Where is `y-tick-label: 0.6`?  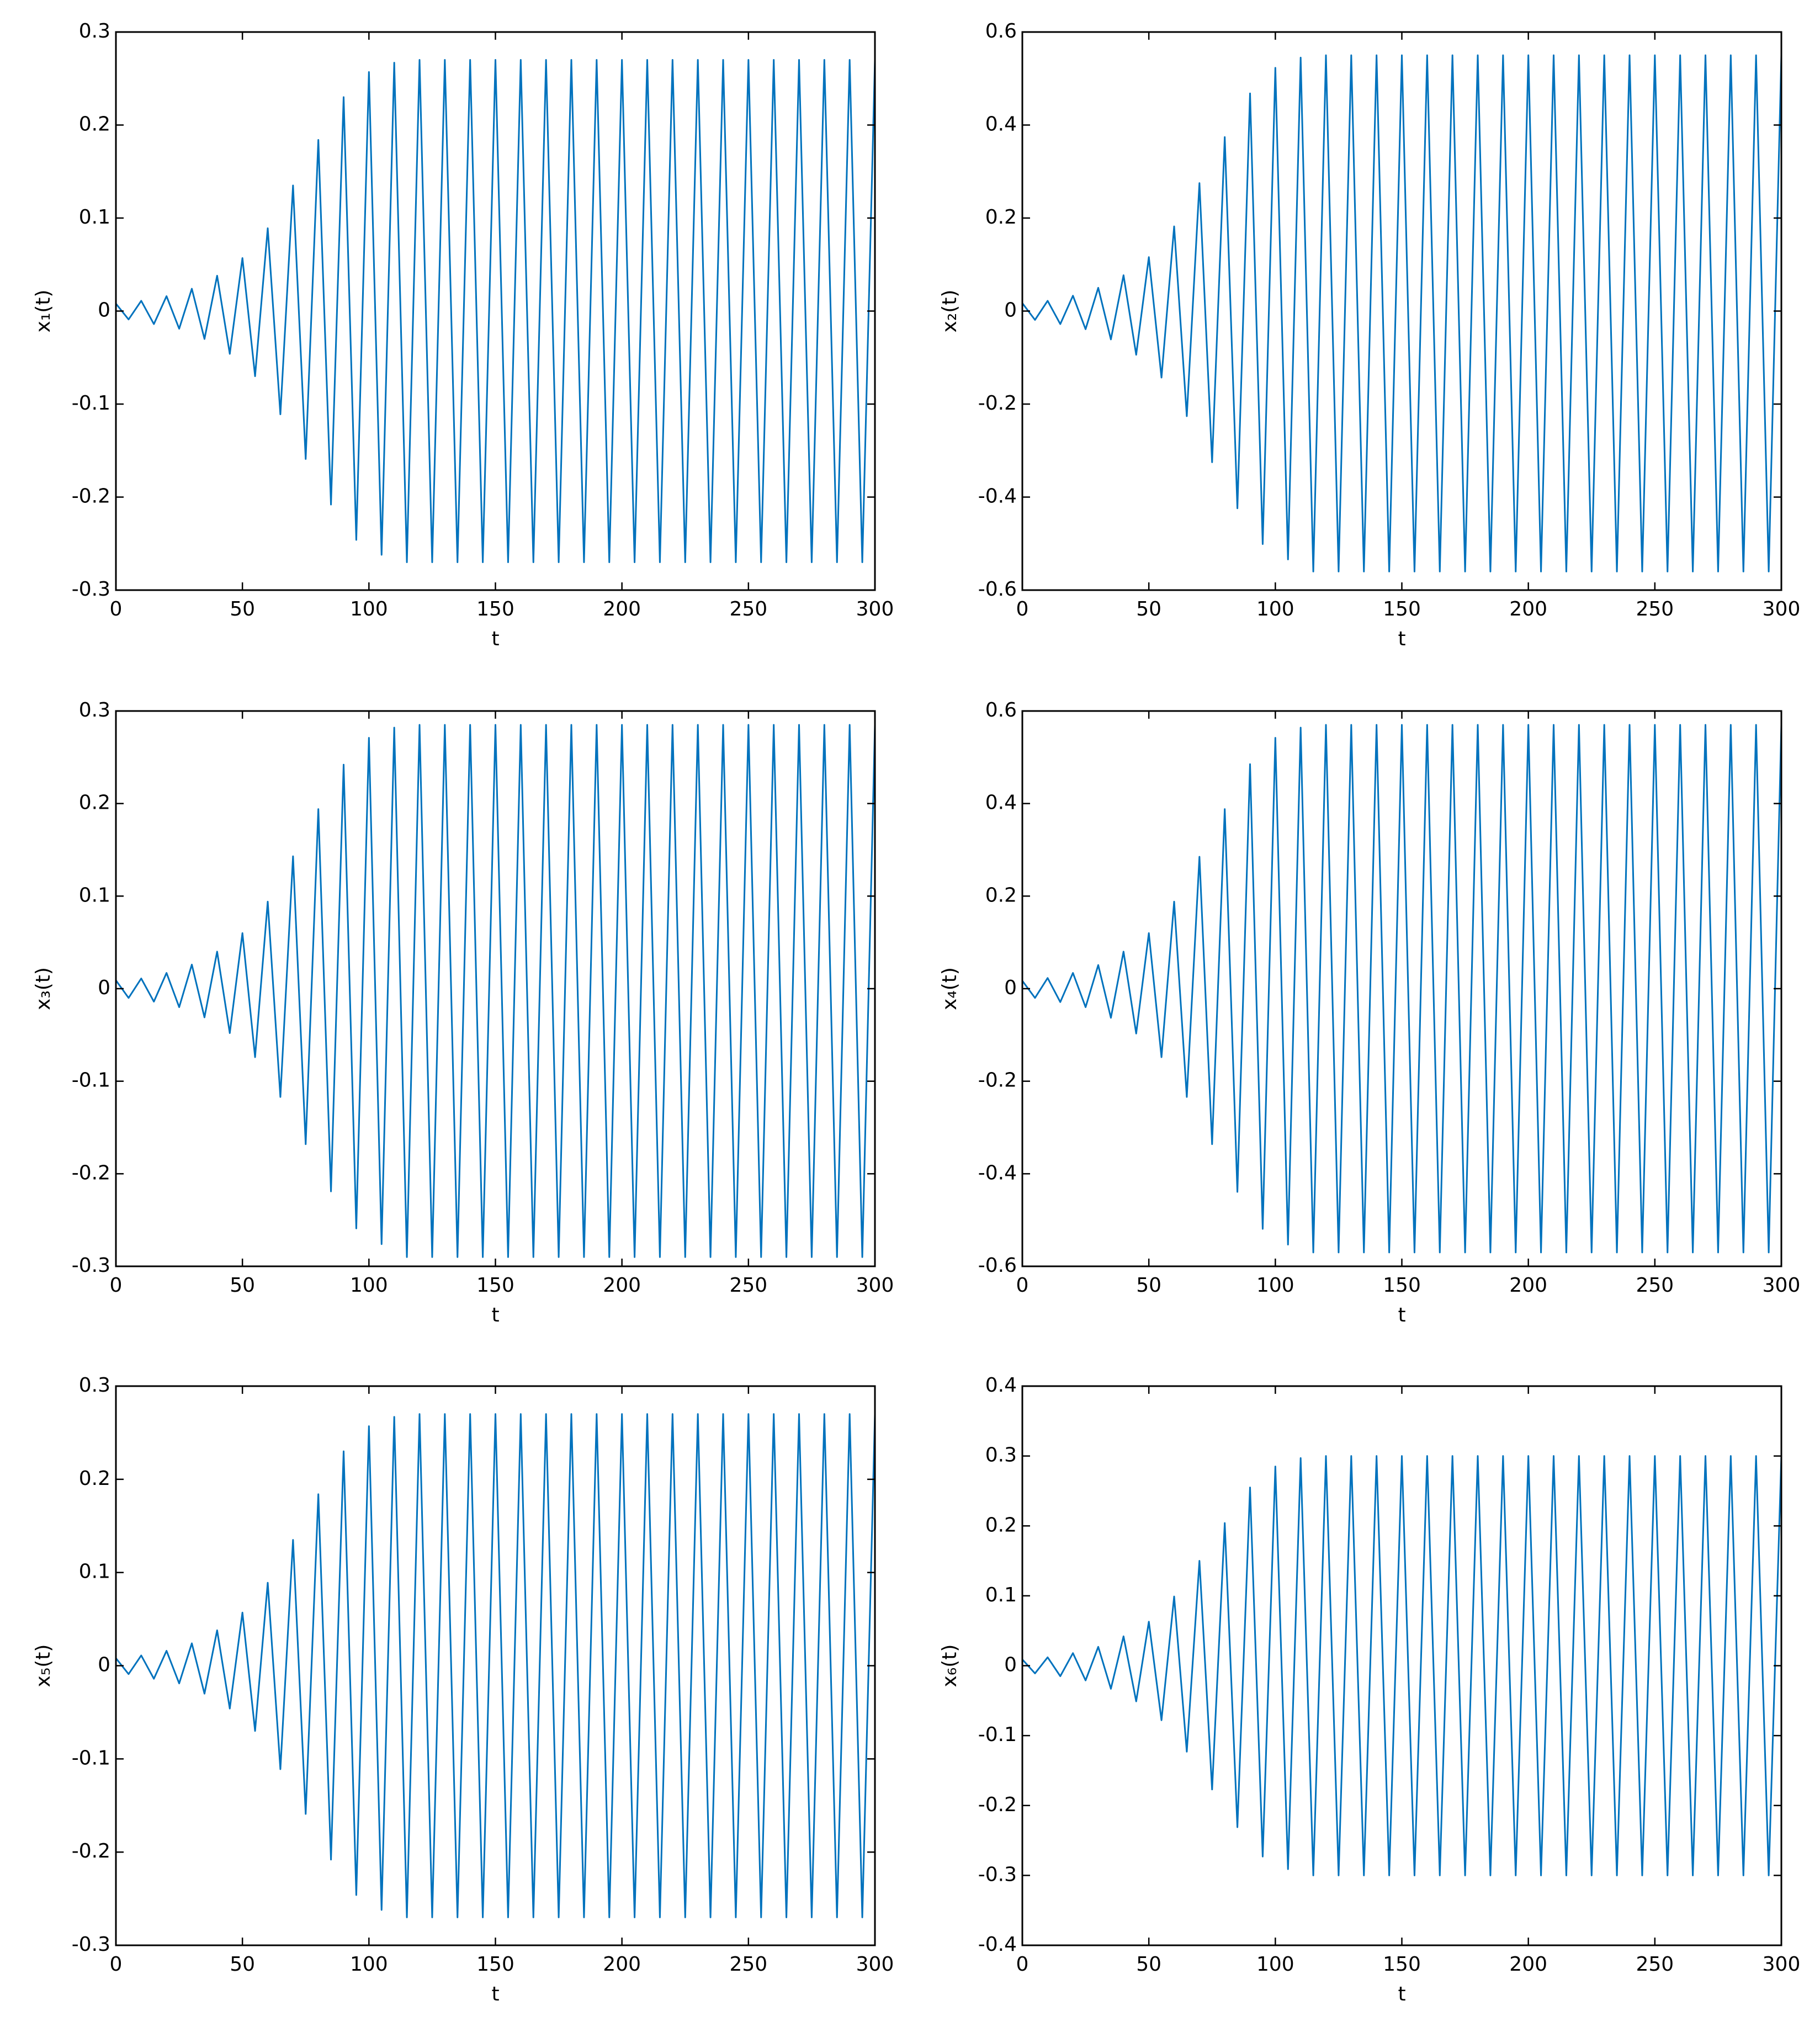
y-tick-label: 0.6 is located at coordinates (1001, 31).